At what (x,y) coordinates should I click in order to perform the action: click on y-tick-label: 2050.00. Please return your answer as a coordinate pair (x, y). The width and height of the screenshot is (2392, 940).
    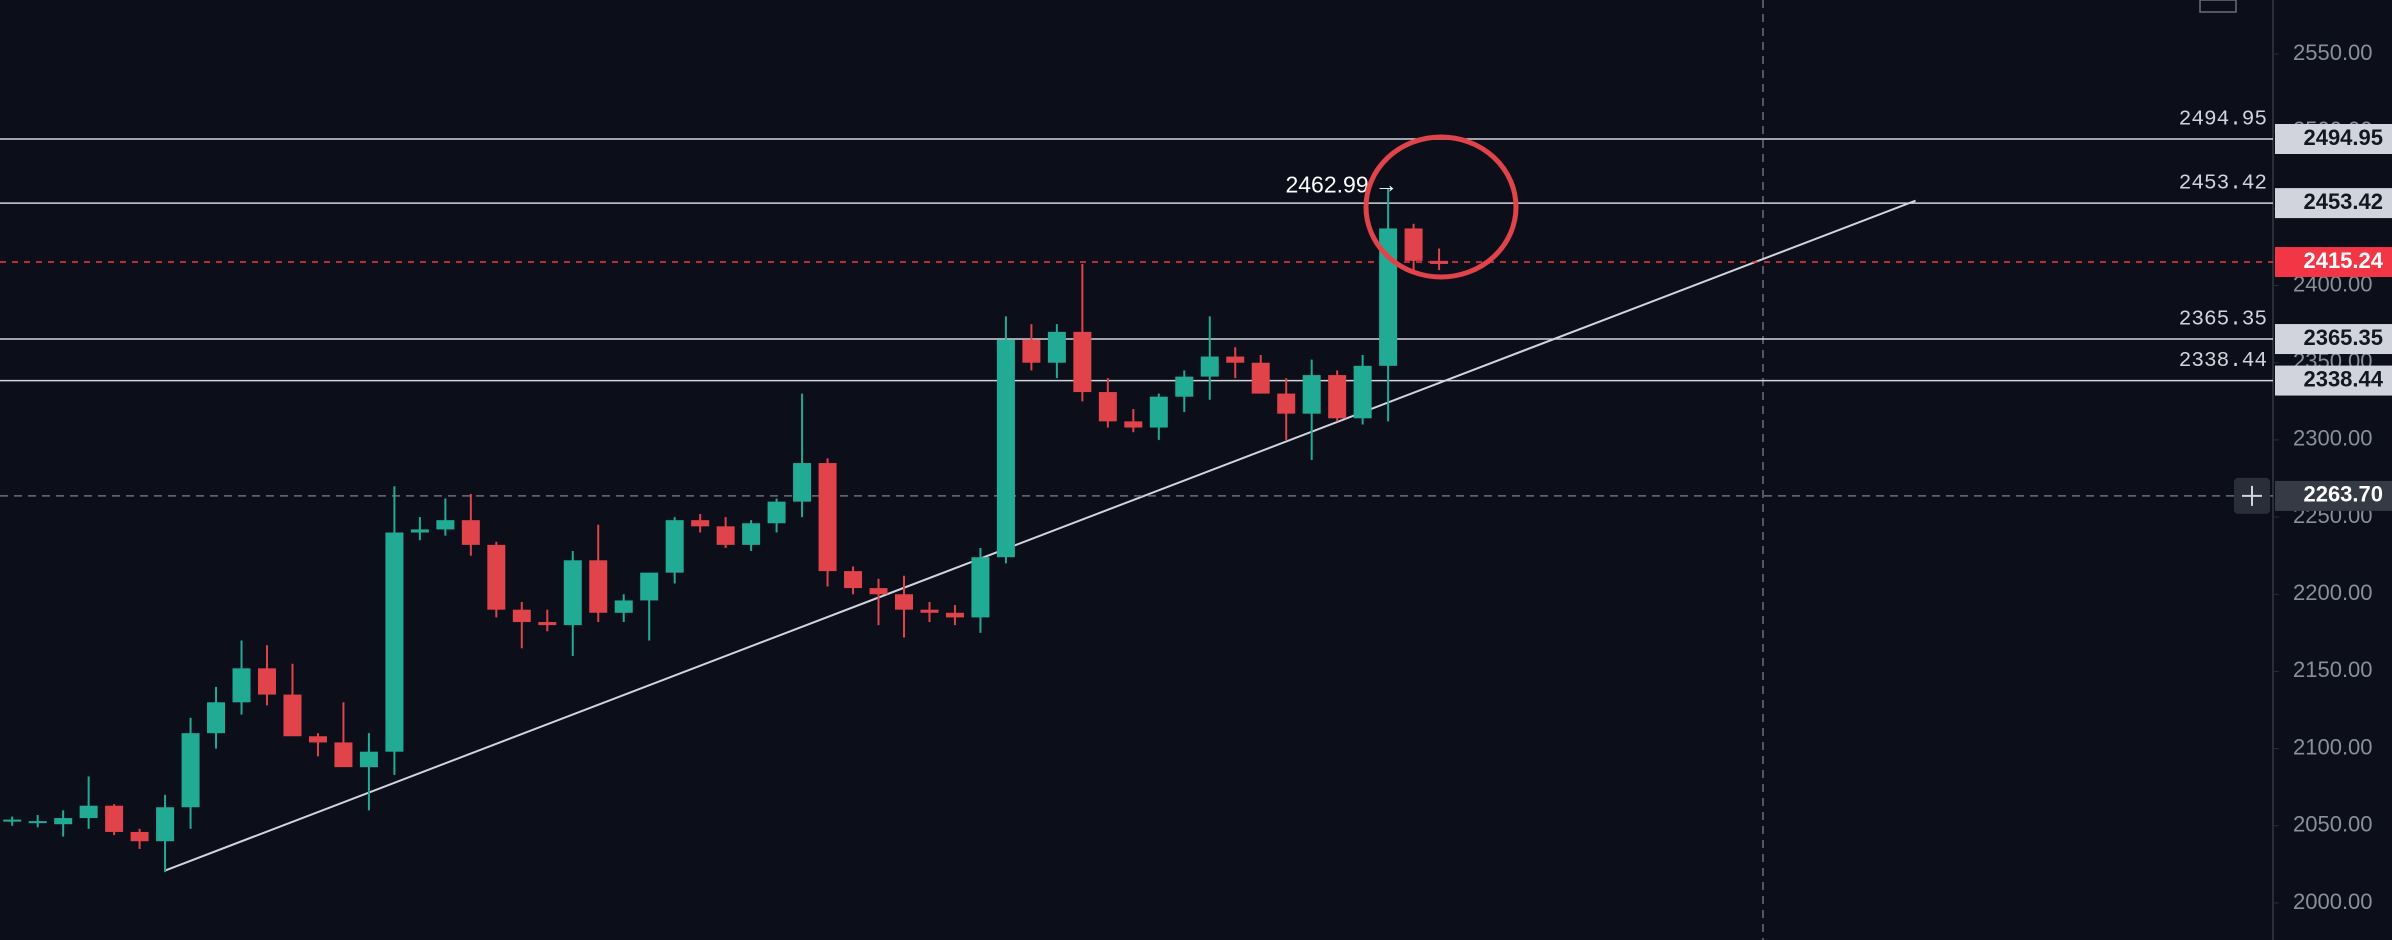
    Looking at the image, I should click on (2333, 824).